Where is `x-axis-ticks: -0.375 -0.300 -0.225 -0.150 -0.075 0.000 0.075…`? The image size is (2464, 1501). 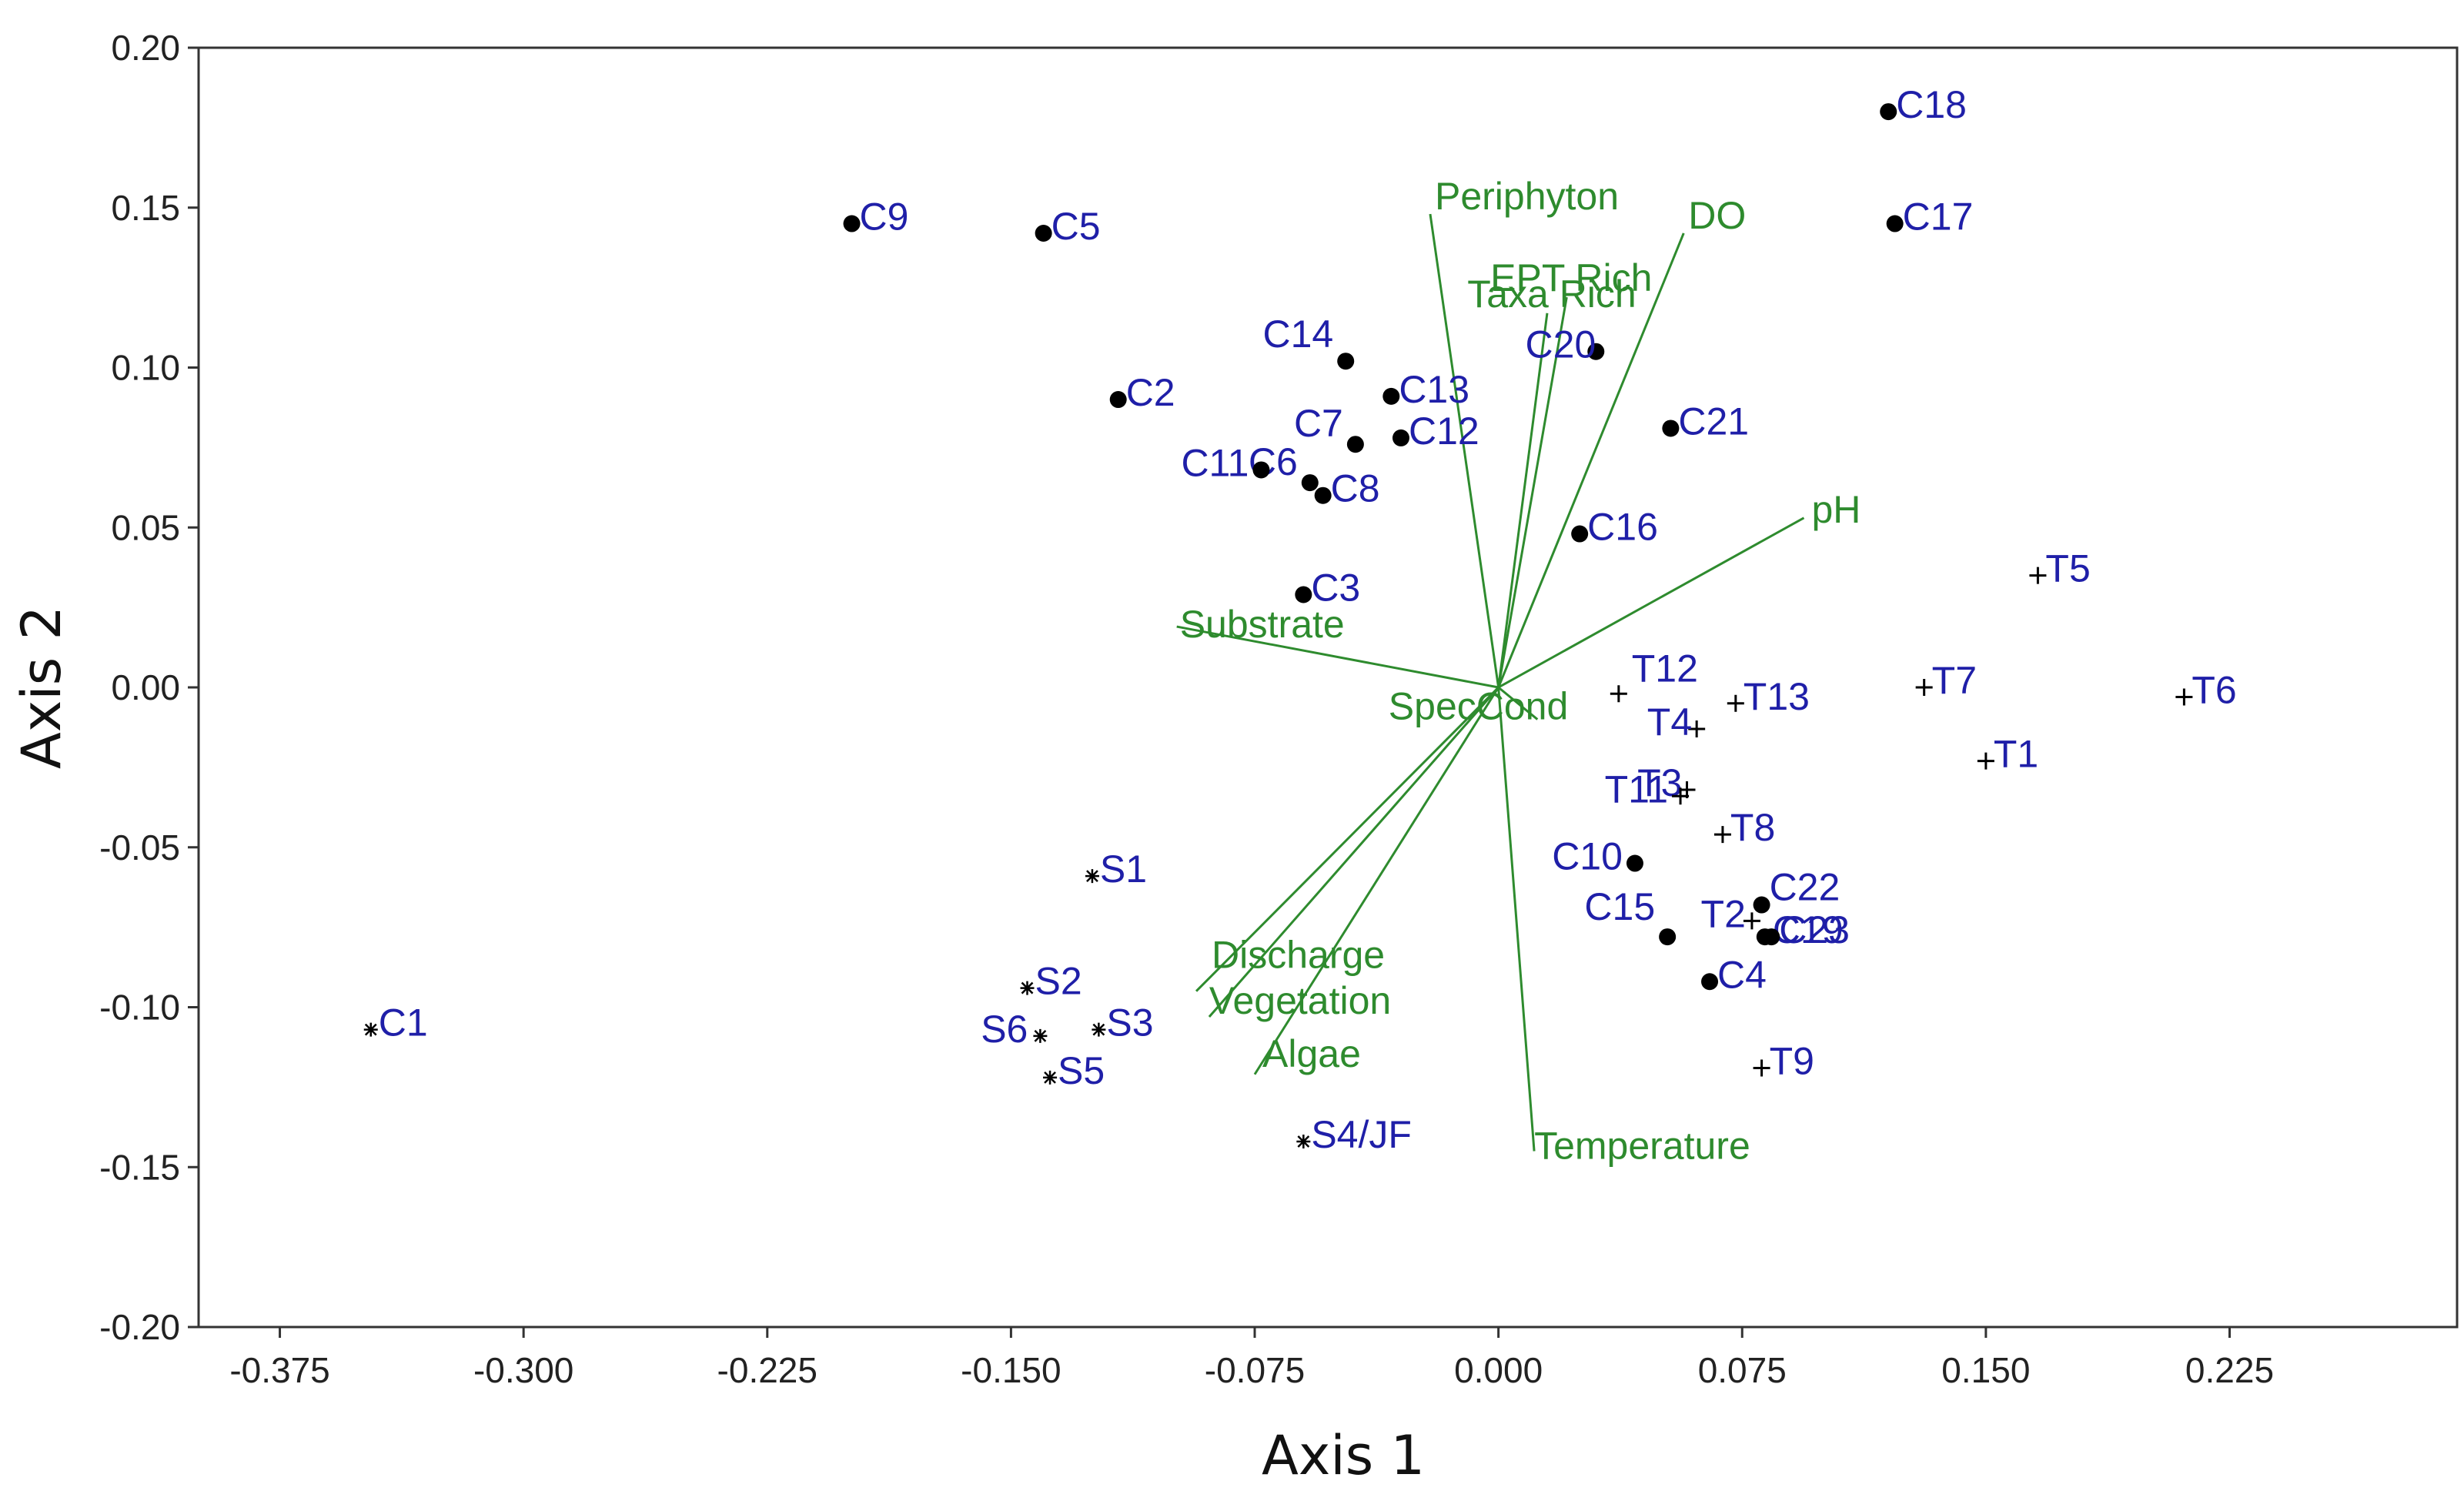
x-axis-ticks: -0.375 -0.300 -0.225 -0.150 -0.075 0.000 0.075… is located at coordinates (1251, 1358).